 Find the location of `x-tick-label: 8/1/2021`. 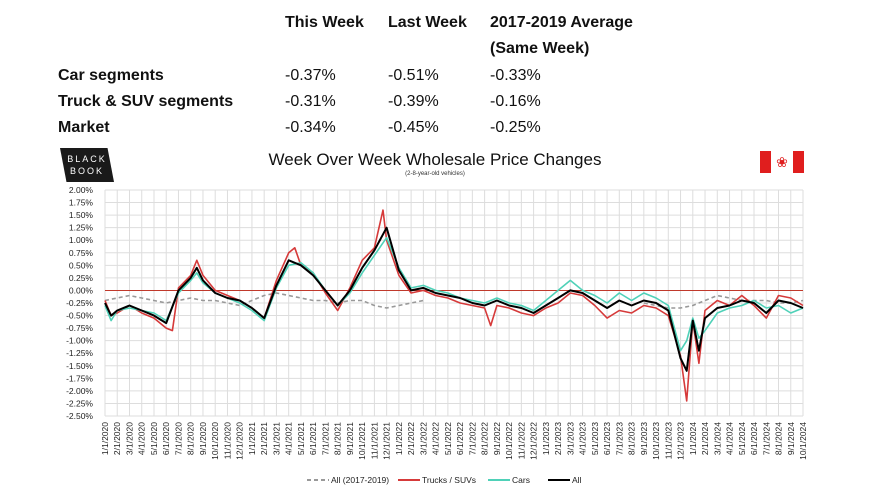

x-tick-label: 8/1/2021 is located at coordinates (338, 438).